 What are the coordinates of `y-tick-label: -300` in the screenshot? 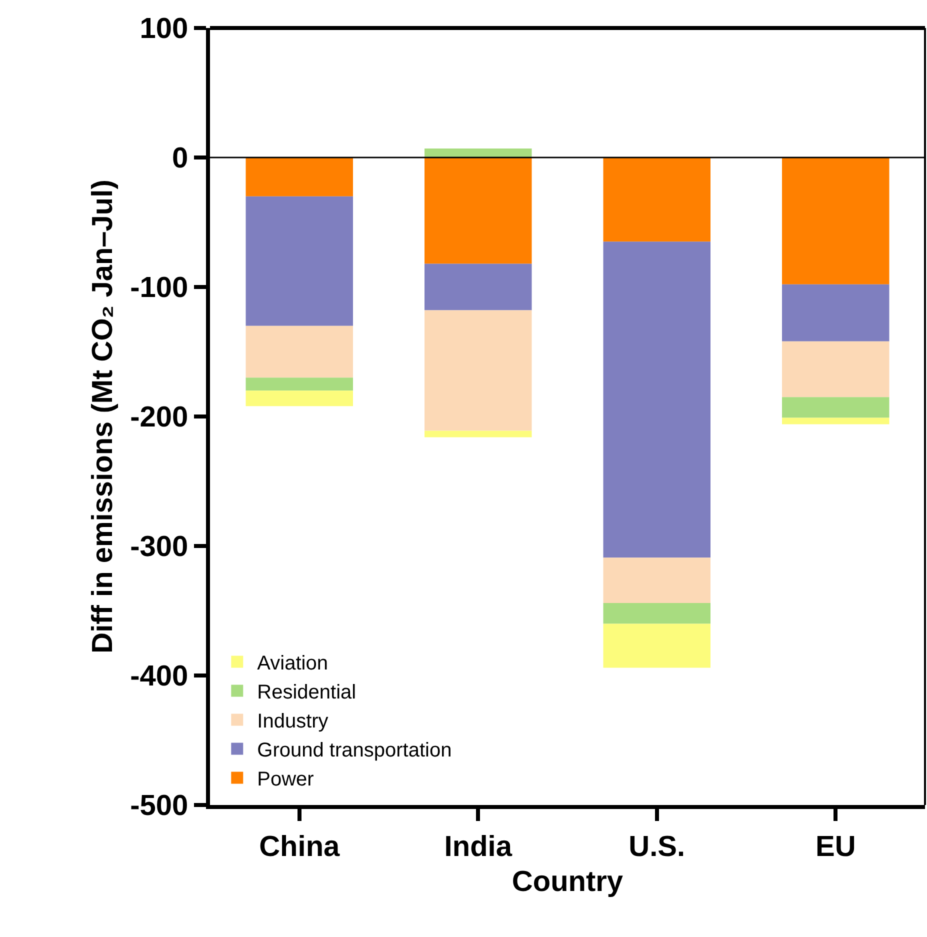 It's located at (159, 547).